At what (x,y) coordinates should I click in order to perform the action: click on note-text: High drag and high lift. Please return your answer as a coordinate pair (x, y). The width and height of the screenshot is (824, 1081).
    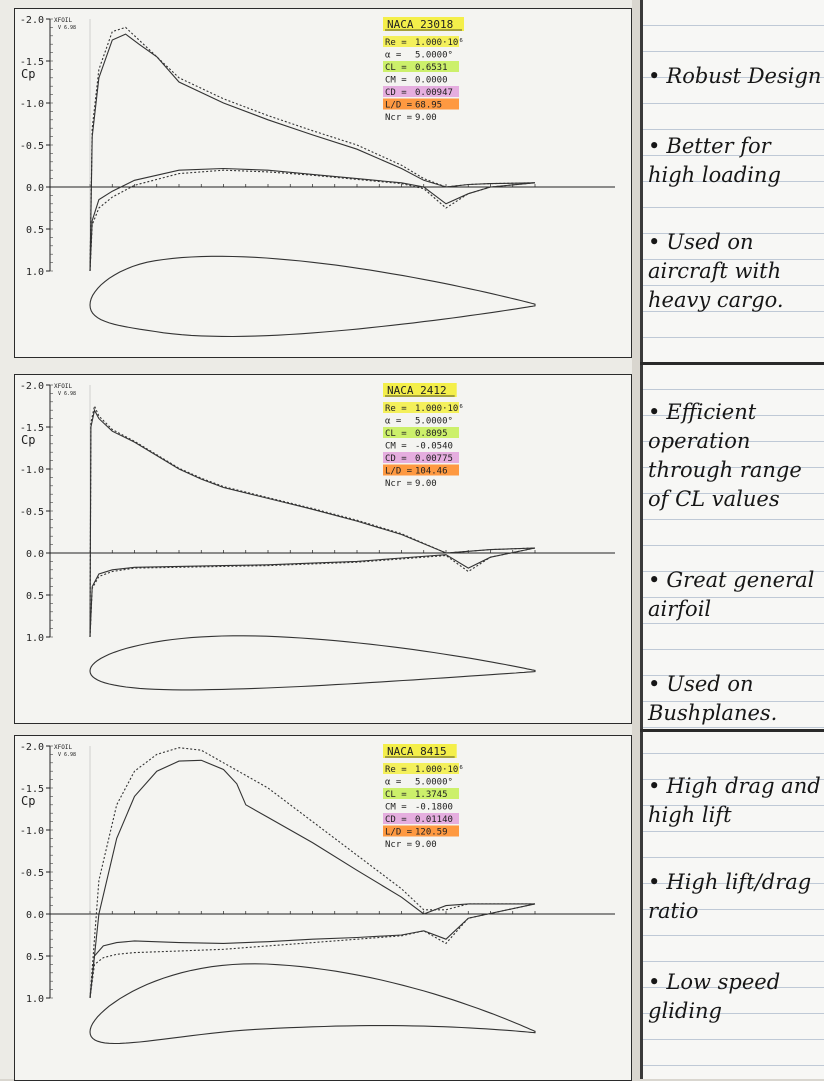
    Looking at the image, I should click on (734, 800).